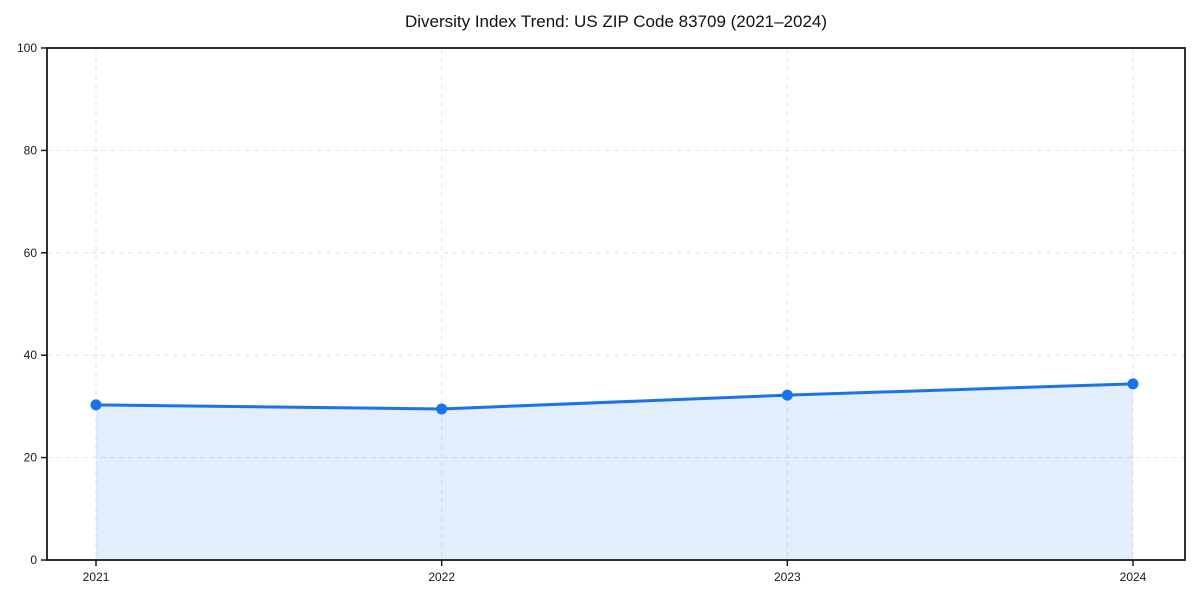 This screenshot has width=1200, height=600. What do you see at coordinates (27, 48) in the screenshot?
I see `y-axis-tick-label: 100` at bounding box center [27, 48].